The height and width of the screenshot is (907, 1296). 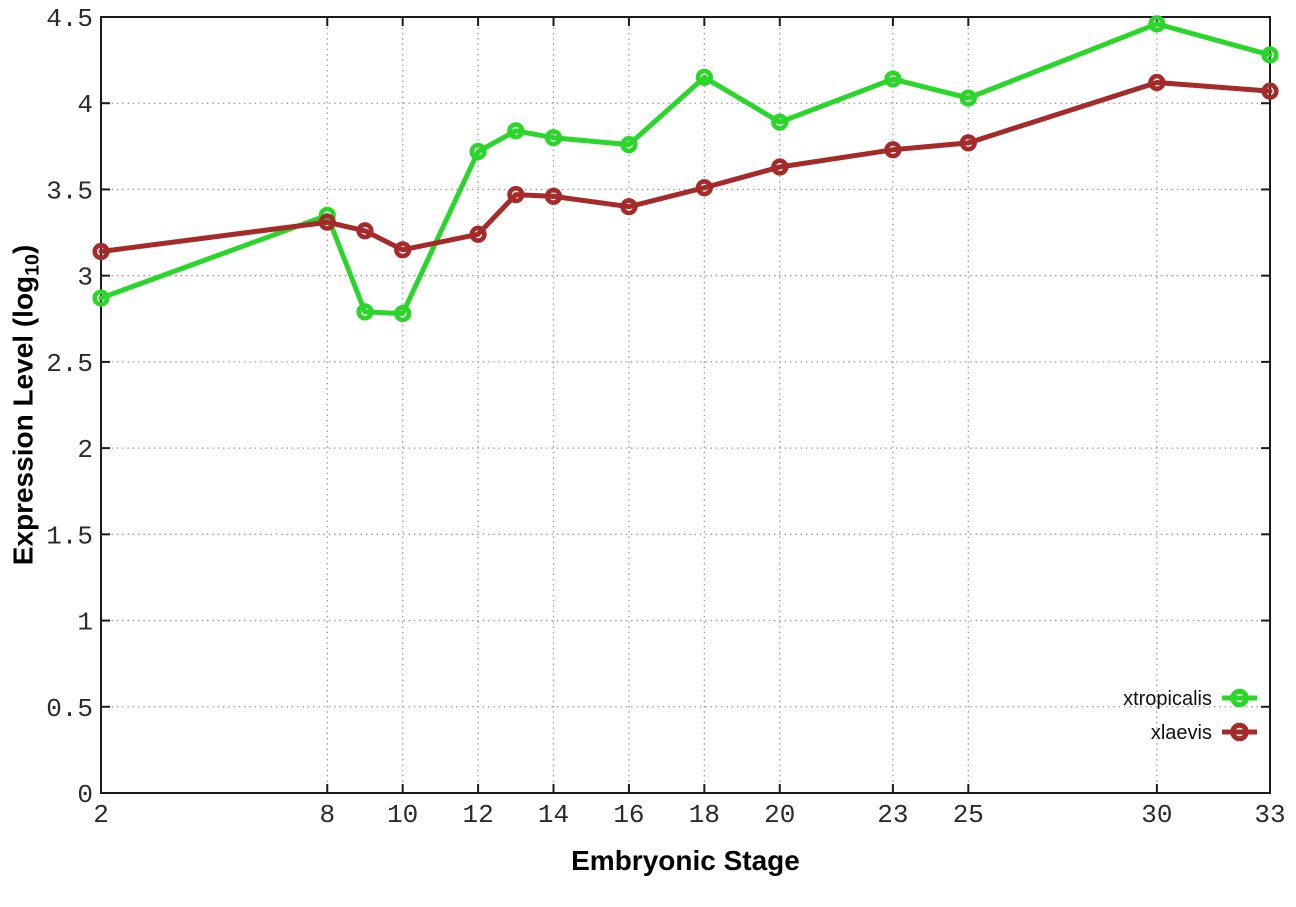 I want to click on y-tick-label-1: 1, so click(x=85, y=623).